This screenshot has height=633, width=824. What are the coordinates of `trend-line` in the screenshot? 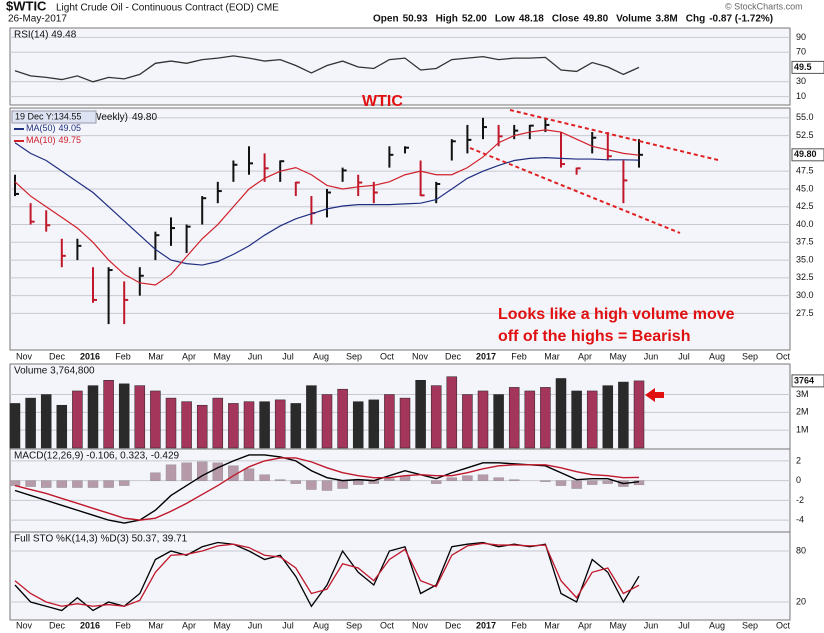 It's located at (575, 190).